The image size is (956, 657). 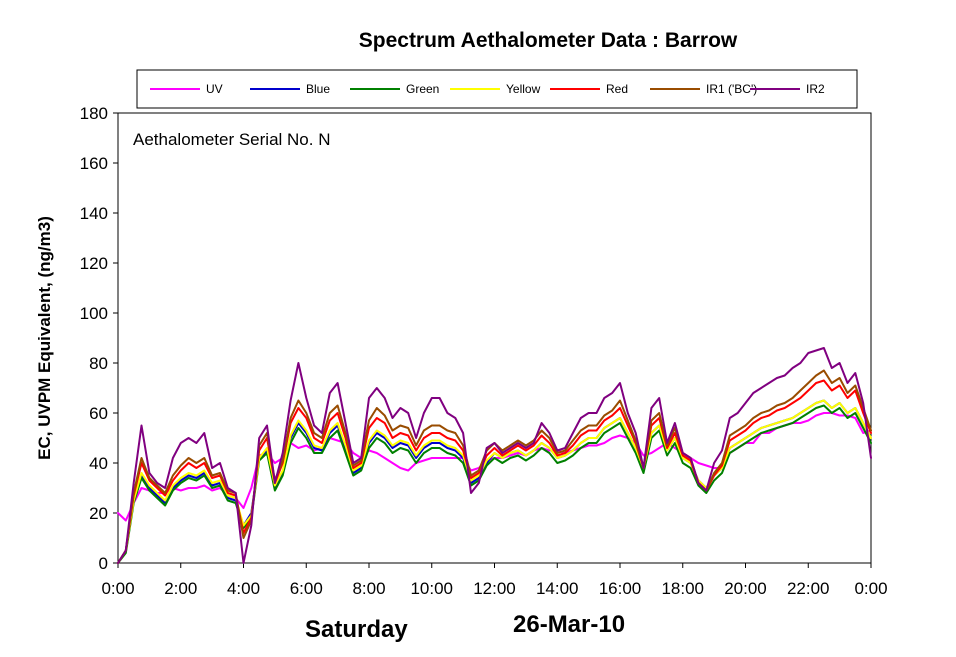 What do you see at coordinates (98, 363) in the screenshot?
I see `y-tick-label: 80` at bounding box center [98, 363].